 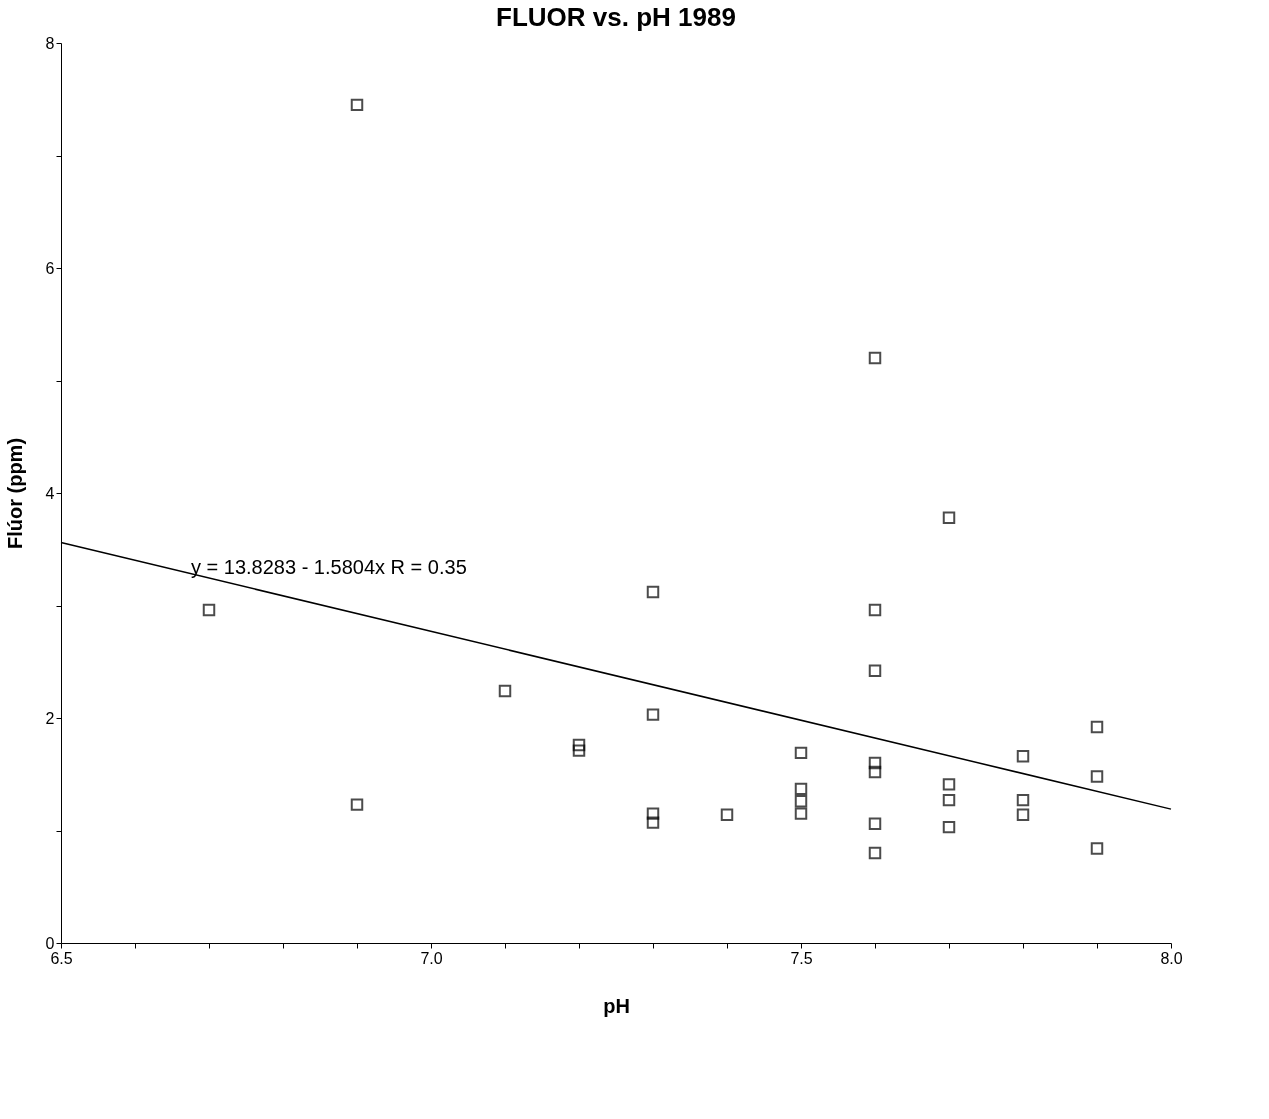 I want to click on x-tick-label: 8.0, so click(x=1171, y=958).